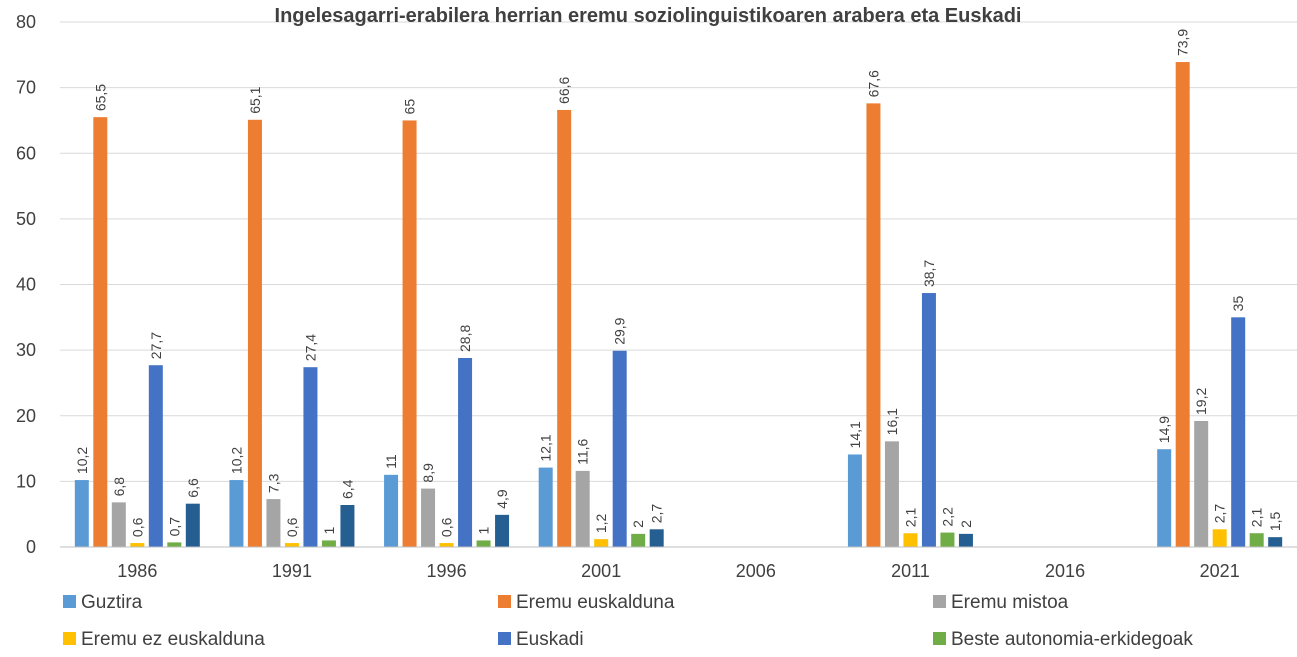  Describe the element at coordinates (292, 571) in the screenshot. I see `x-tick-label: 1991` at that location.